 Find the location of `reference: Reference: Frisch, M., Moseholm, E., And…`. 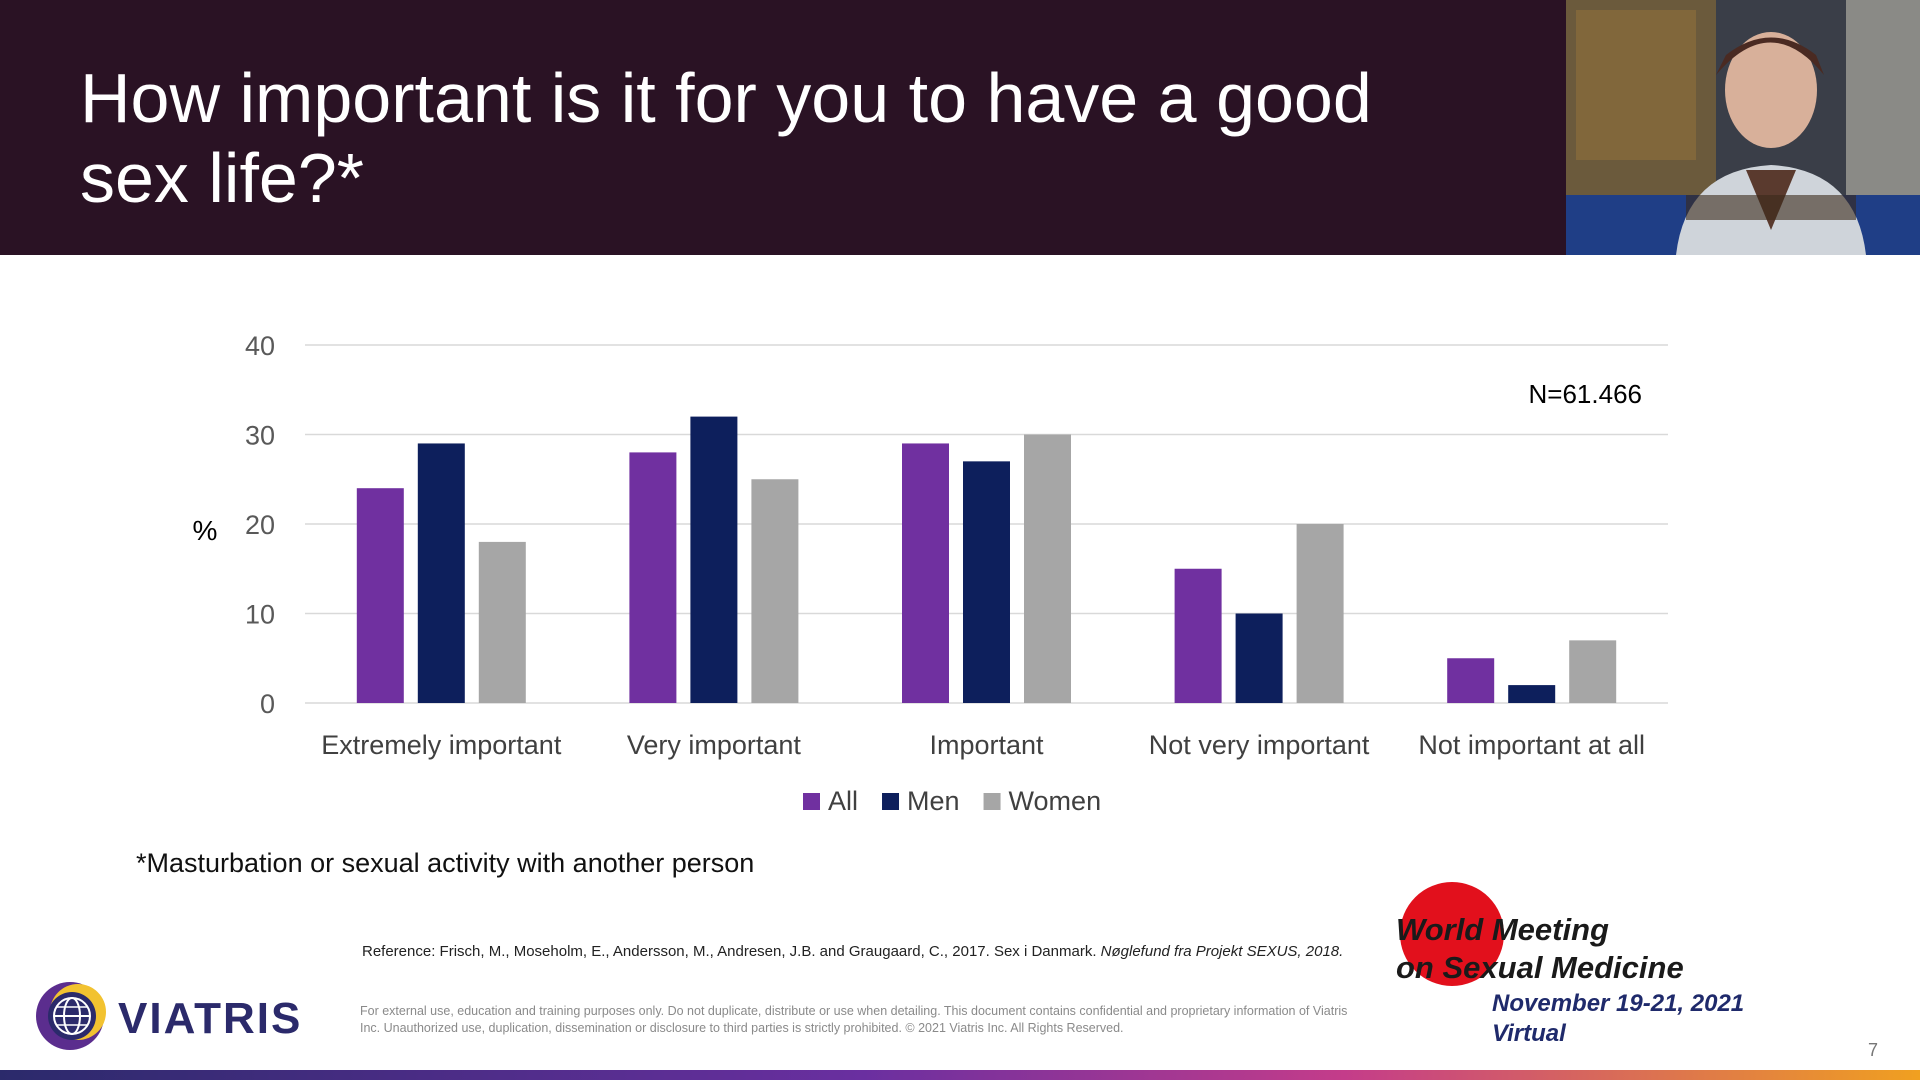

reference: Reference: Frisch, M., Moseholm, E., And… is located at coordinates (857, 952).